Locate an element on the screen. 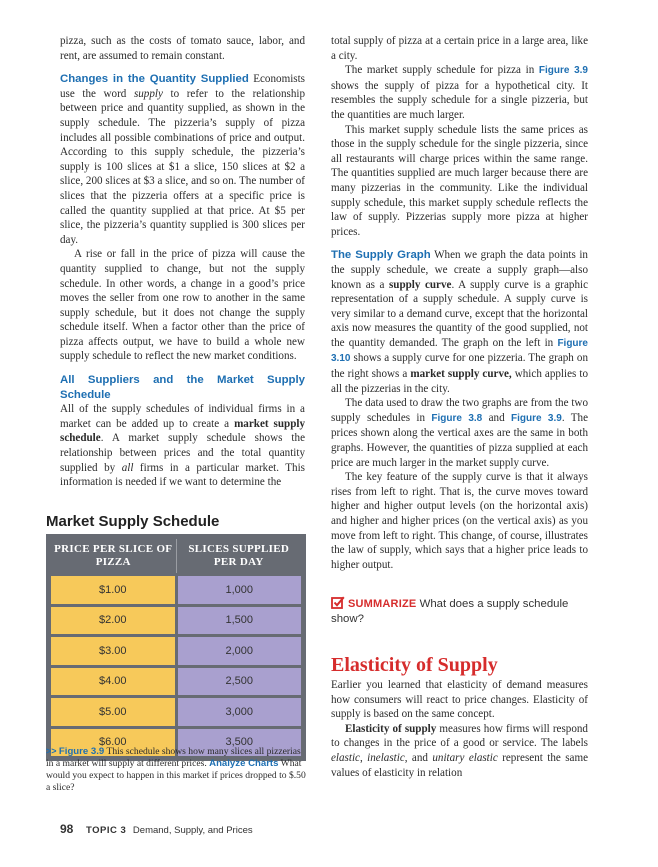  slices-cell: 3,000 is located at coordinates (239, 712).